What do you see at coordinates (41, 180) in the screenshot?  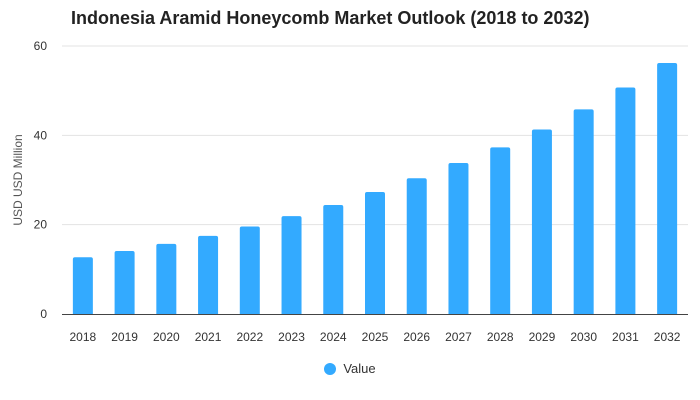 I see `y-axis-ticks: 0 20 40 60` at bounding box center [41, 180].